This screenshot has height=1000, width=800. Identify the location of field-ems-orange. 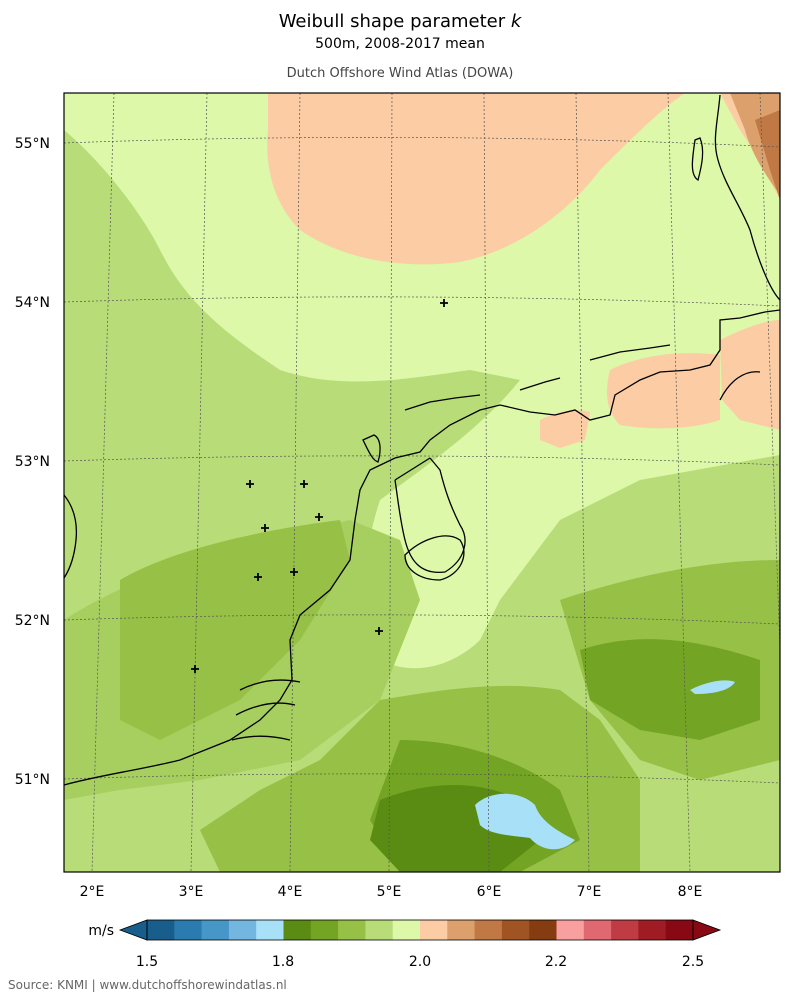
(750, 375).